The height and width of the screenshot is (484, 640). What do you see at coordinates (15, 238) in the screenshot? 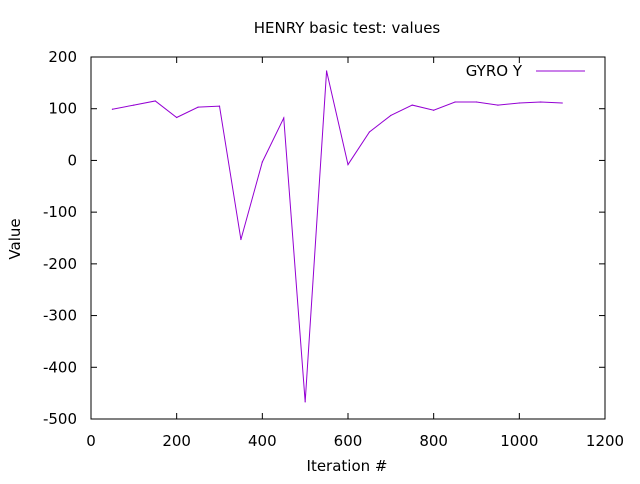
I see `y-axis-label: Value` at bounding box center [15, 238].